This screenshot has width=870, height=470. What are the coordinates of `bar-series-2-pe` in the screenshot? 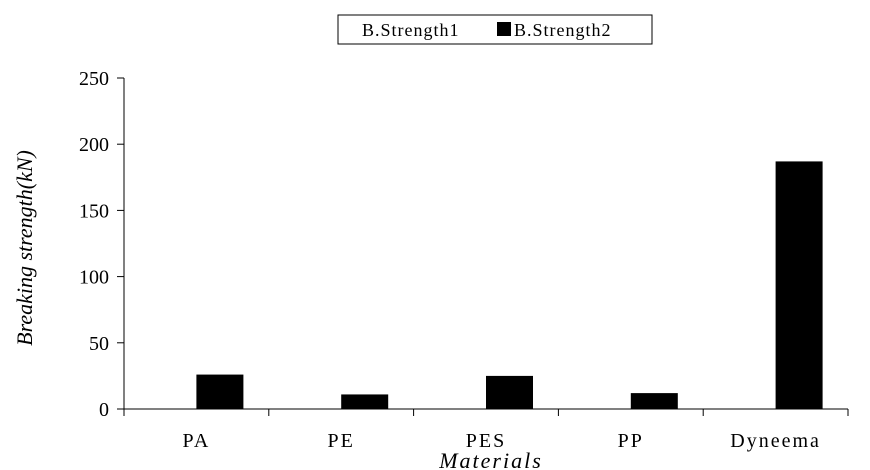 It's located at (365, 401).